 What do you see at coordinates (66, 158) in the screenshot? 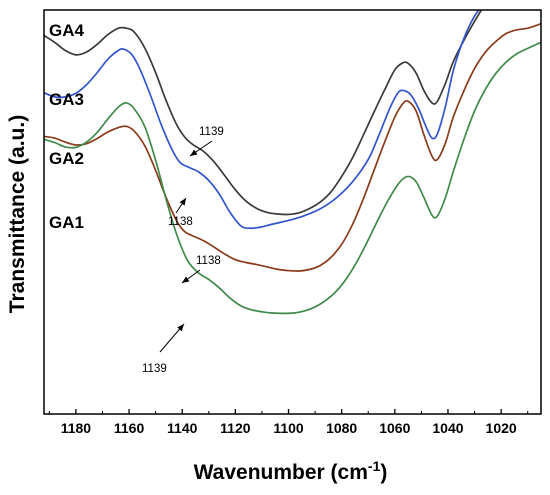
I see `series-label-ga2: GA2` at bounding box center [66, 158].